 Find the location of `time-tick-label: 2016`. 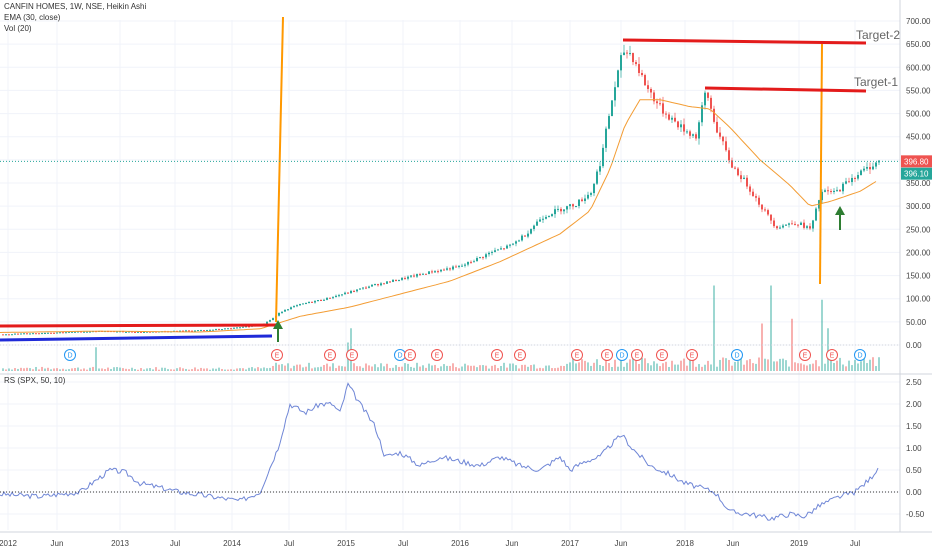

time-tick-label: 2016 is located at coordinates (460, 543).